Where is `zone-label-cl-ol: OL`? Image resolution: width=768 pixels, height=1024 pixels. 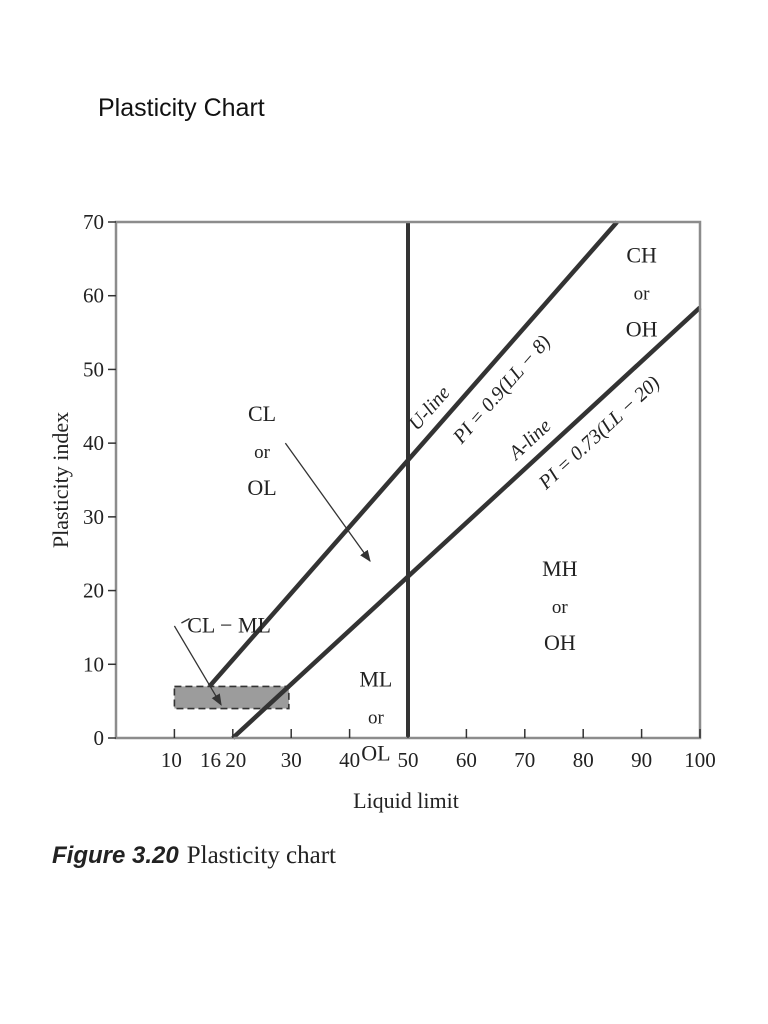
zone-label-cl-ol: OL is located at coordinates (261, 487).